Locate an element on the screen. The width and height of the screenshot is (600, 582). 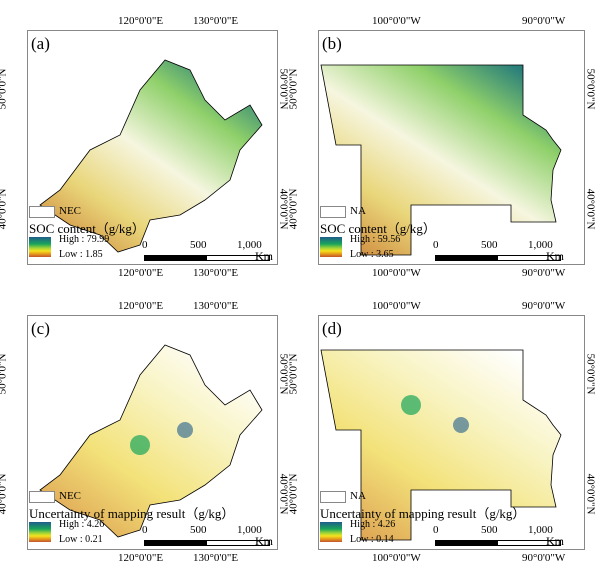
legend-high: High : 59.56 is located at coordinates (375, 239).